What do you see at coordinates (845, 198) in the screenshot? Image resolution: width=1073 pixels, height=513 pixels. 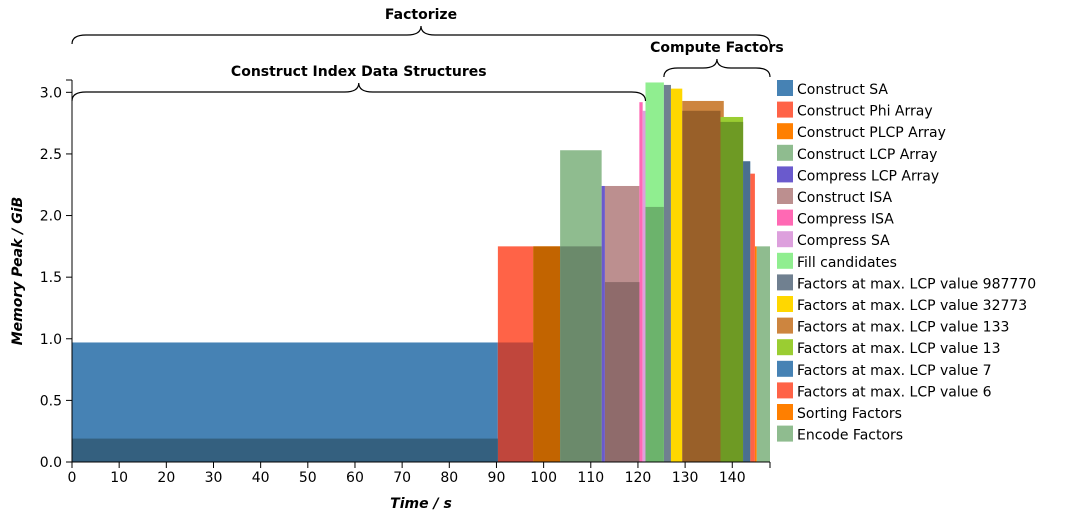 I see `legend-label-5: Construct ISA` at bounding box center [845, 198].